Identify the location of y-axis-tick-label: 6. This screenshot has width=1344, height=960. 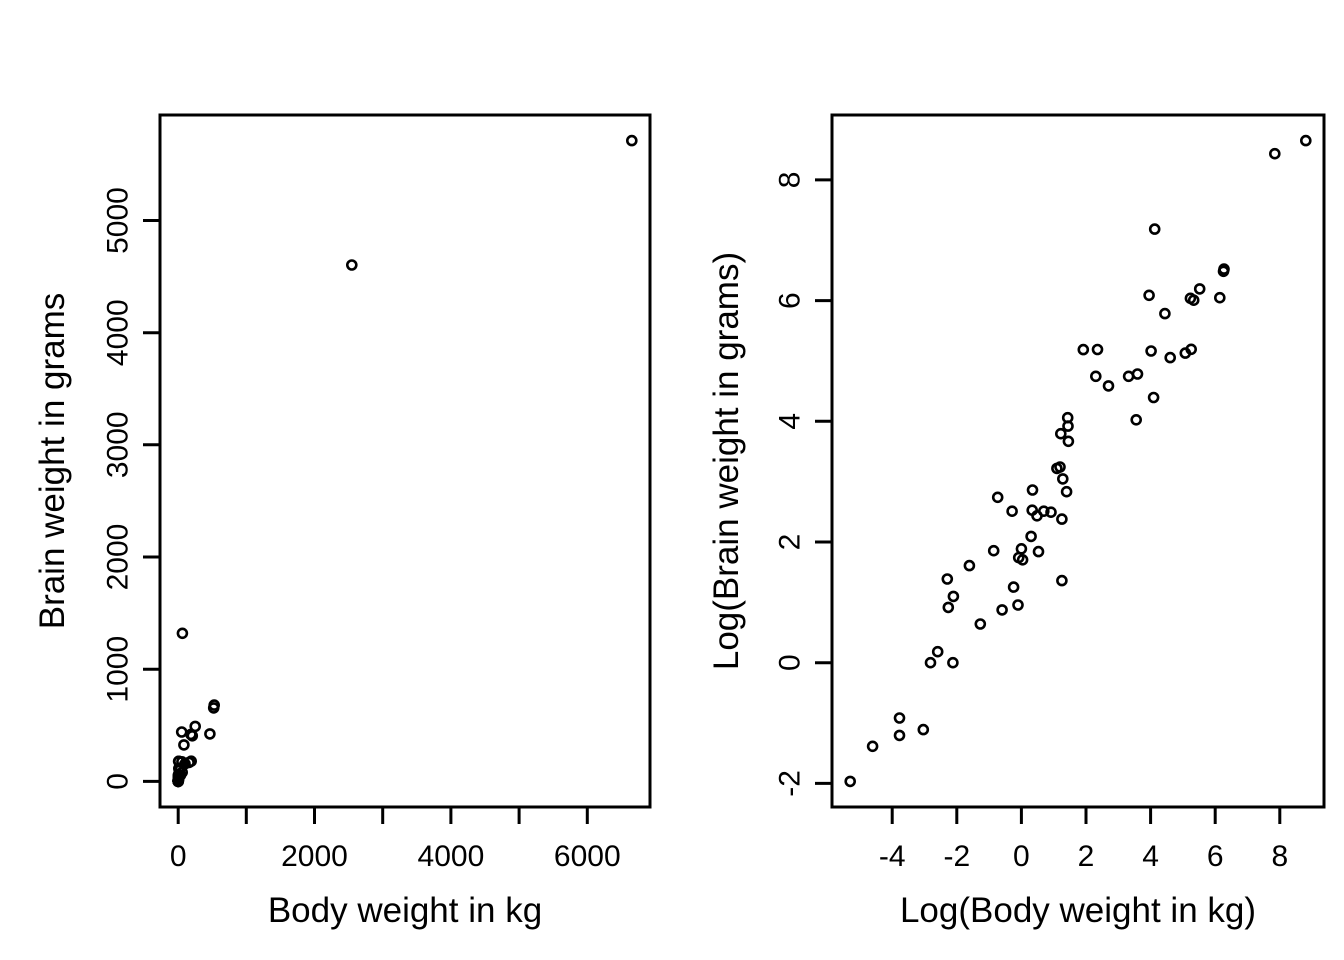
(790, 300).